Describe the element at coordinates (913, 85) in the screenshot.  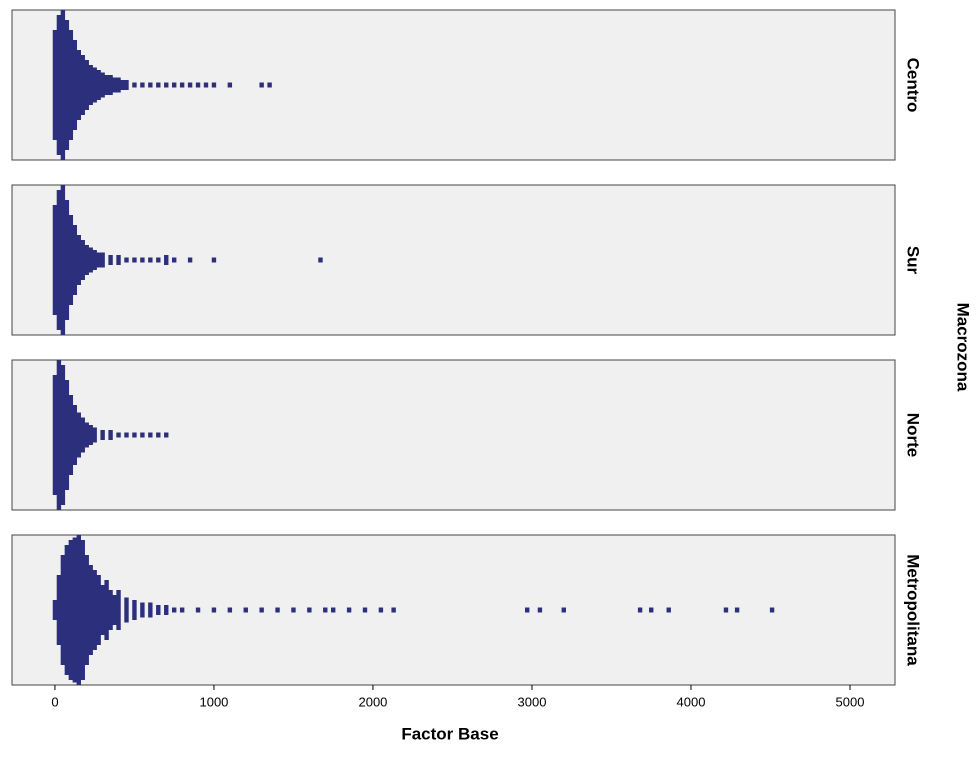
I see `panel-label: Centro` at that location.